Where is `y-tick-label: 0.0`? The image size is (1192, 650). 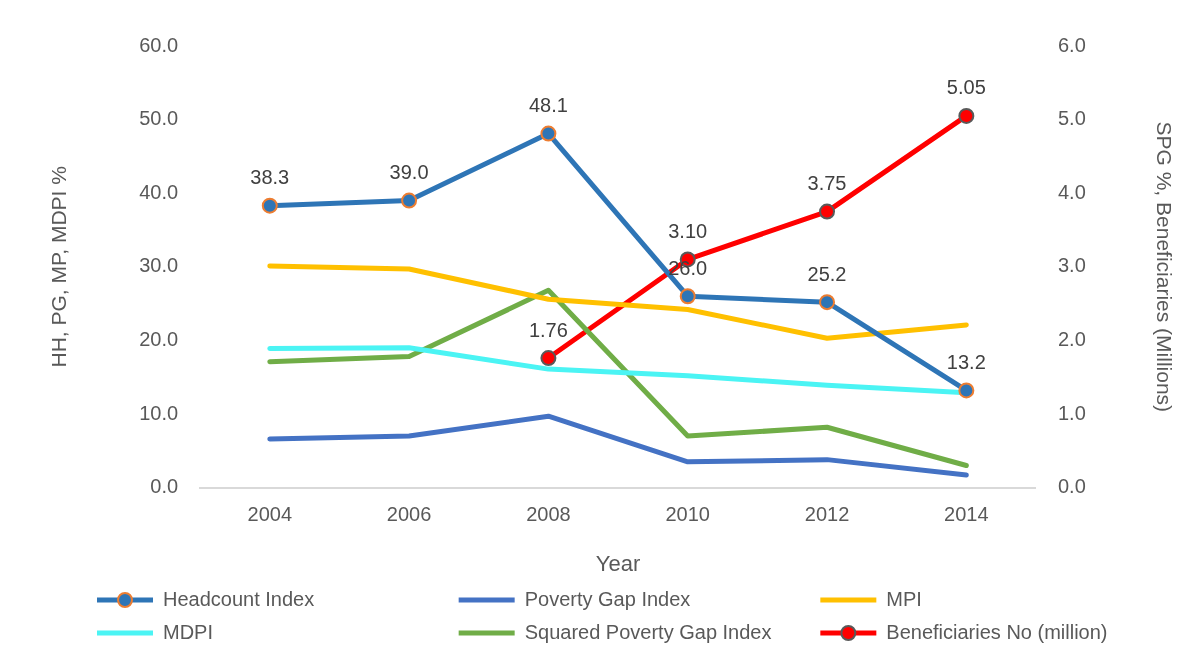
y-tick-label: 0.0 is located at coordinates (164, 486).